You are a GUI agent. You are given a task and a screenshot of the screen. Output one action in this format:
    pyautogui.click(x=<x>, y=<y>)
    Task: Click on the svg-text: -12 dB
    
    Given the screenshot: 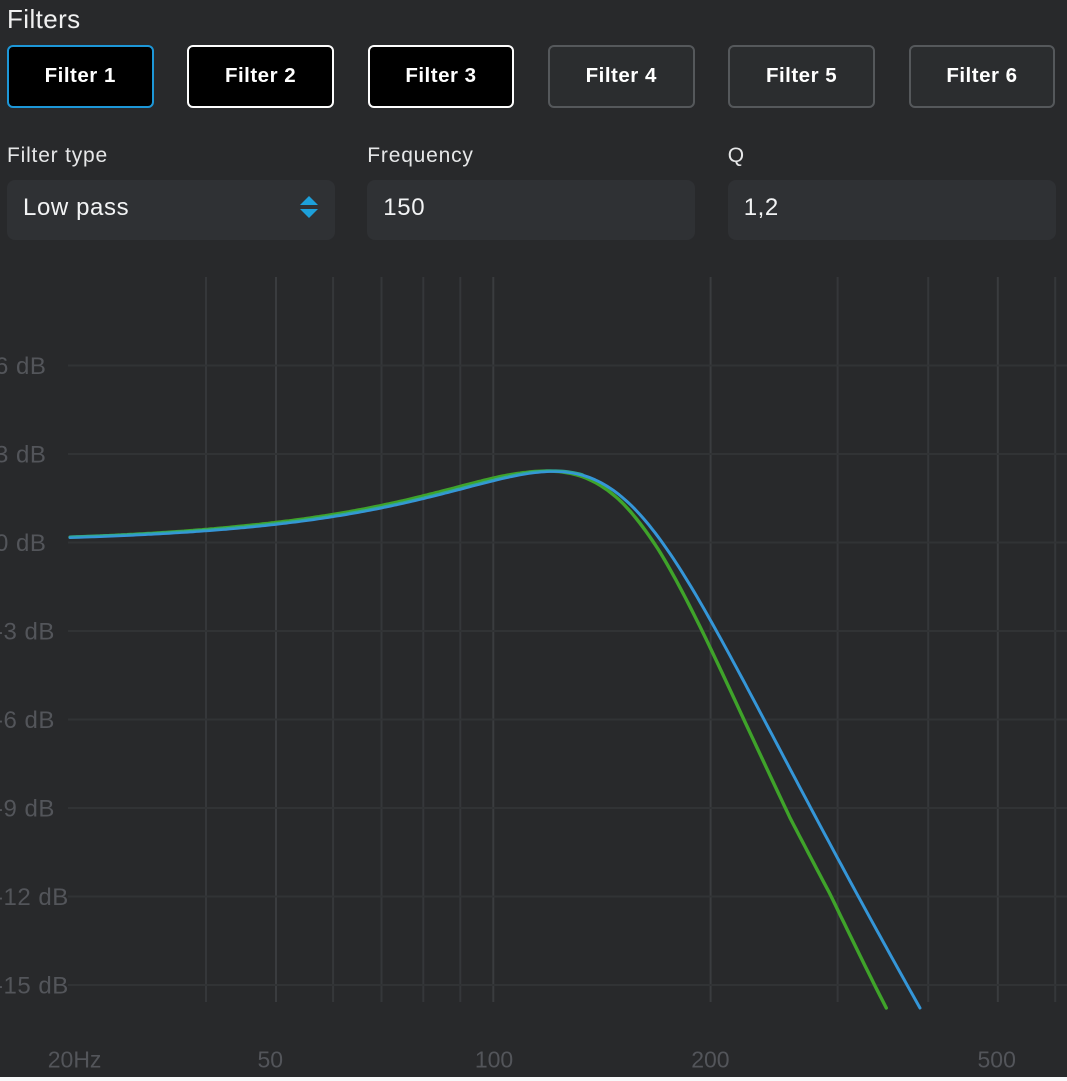 What is the action you would take?
    pyautogui.click(x=34, y=897)
    